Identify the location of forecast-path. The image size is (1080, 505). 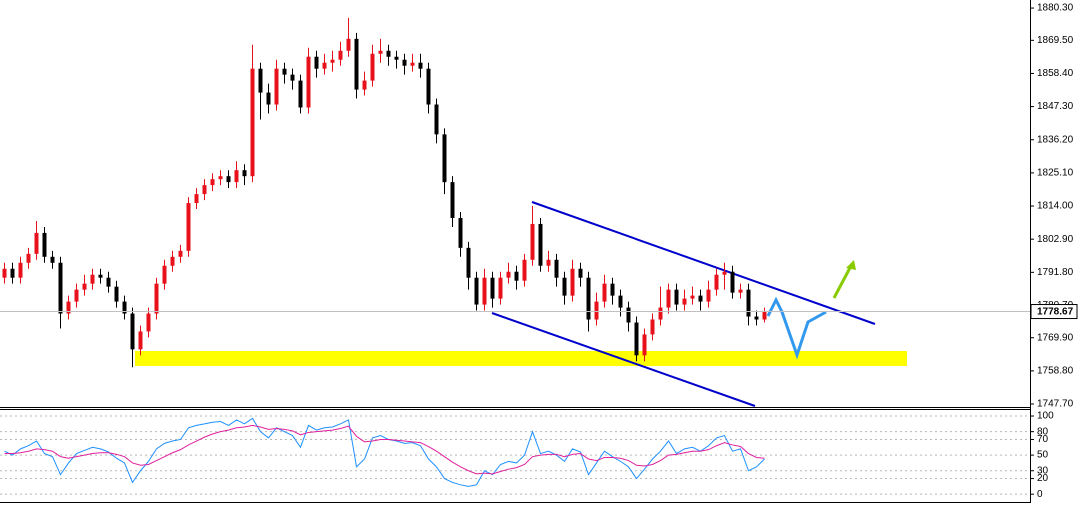
(796, 328).